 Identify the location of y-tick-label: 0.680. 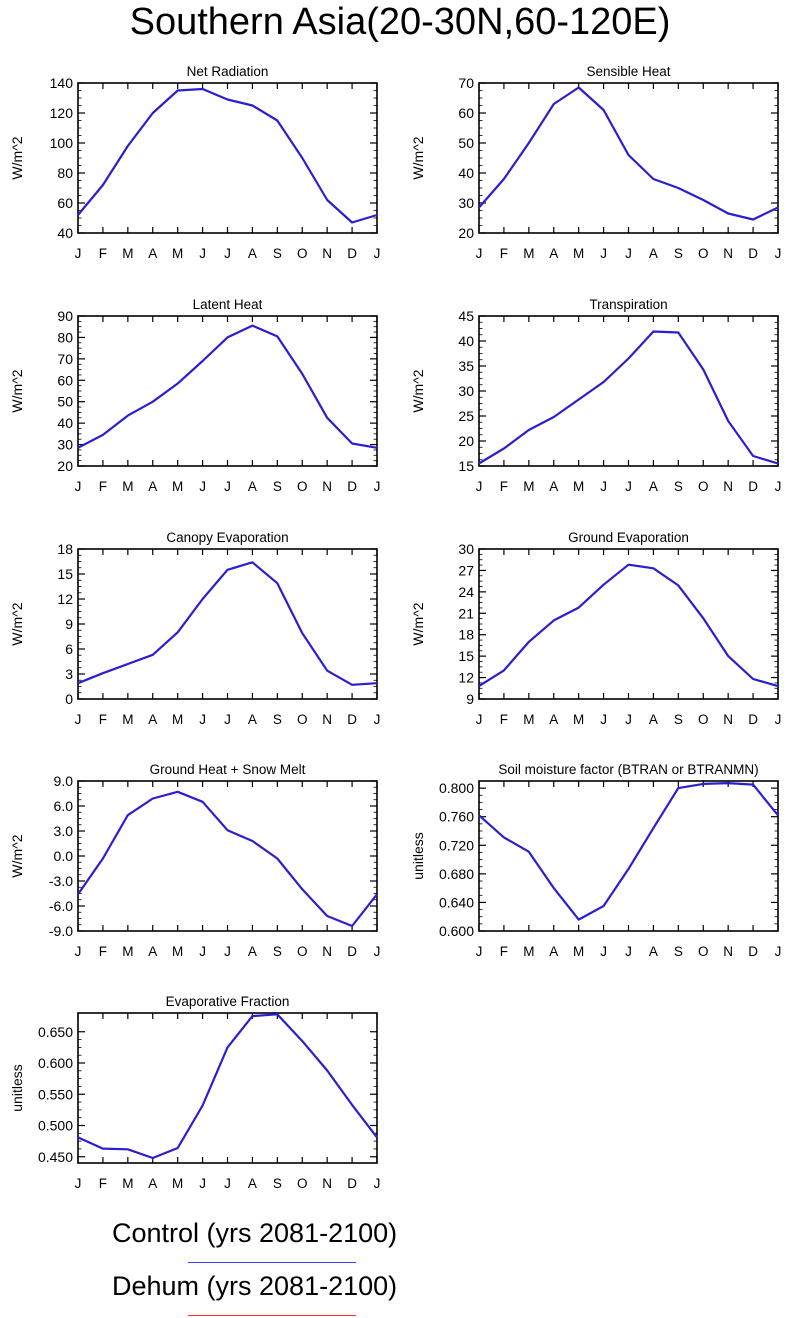
(456, 874).